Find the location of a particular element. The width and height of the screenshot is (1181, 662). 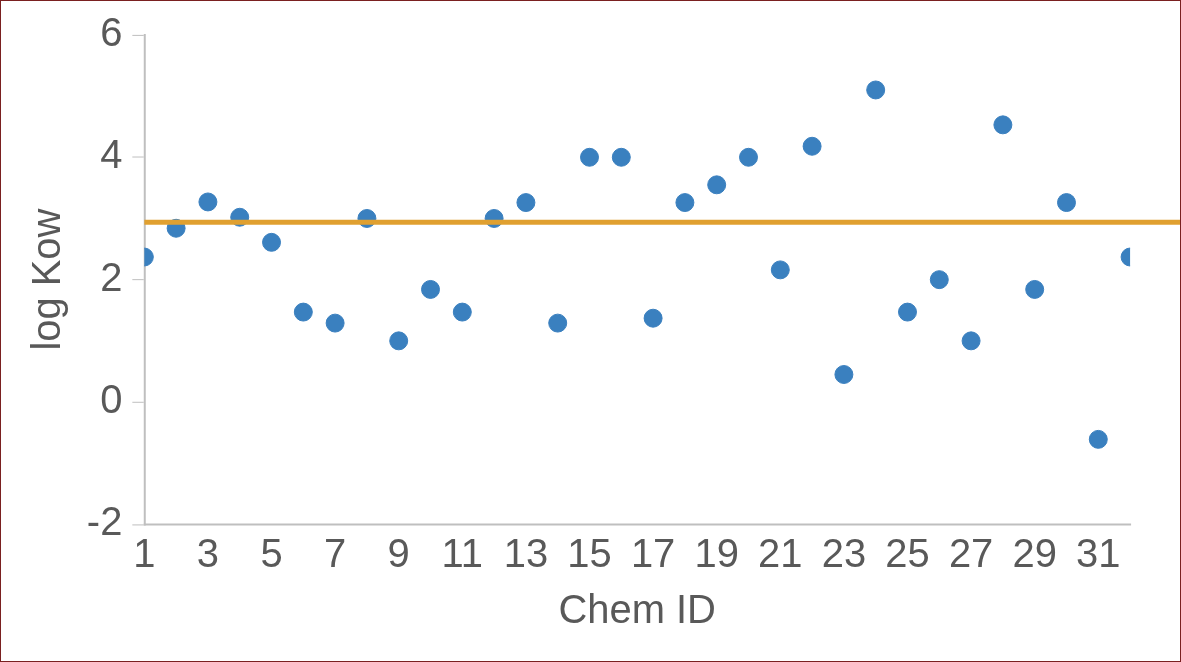

y-tick-label: 2 is located at coordinates (111, 276).